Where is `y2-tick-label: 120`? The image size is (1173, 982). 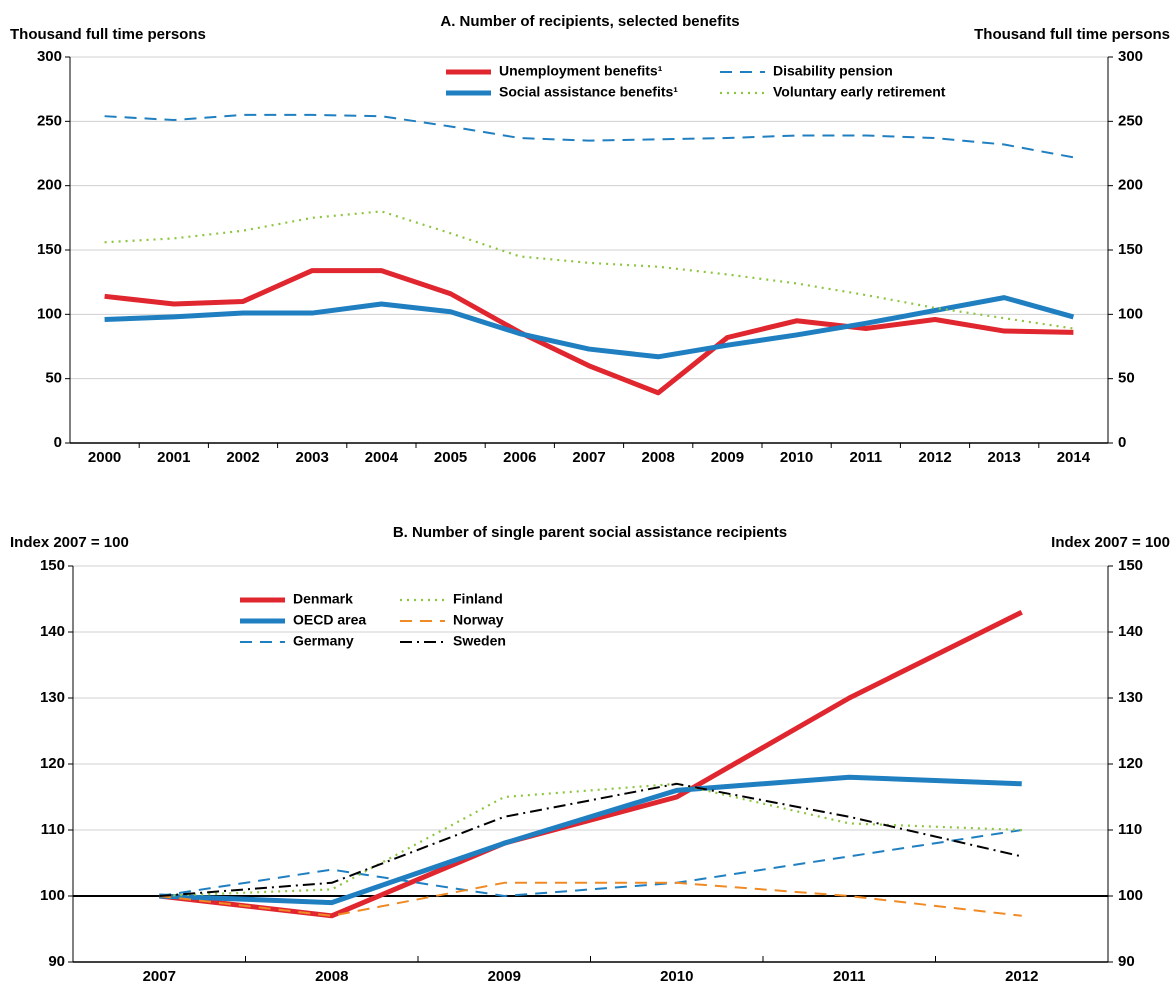
y2-tick-label: 120 is located at coordinates (1130, 763).